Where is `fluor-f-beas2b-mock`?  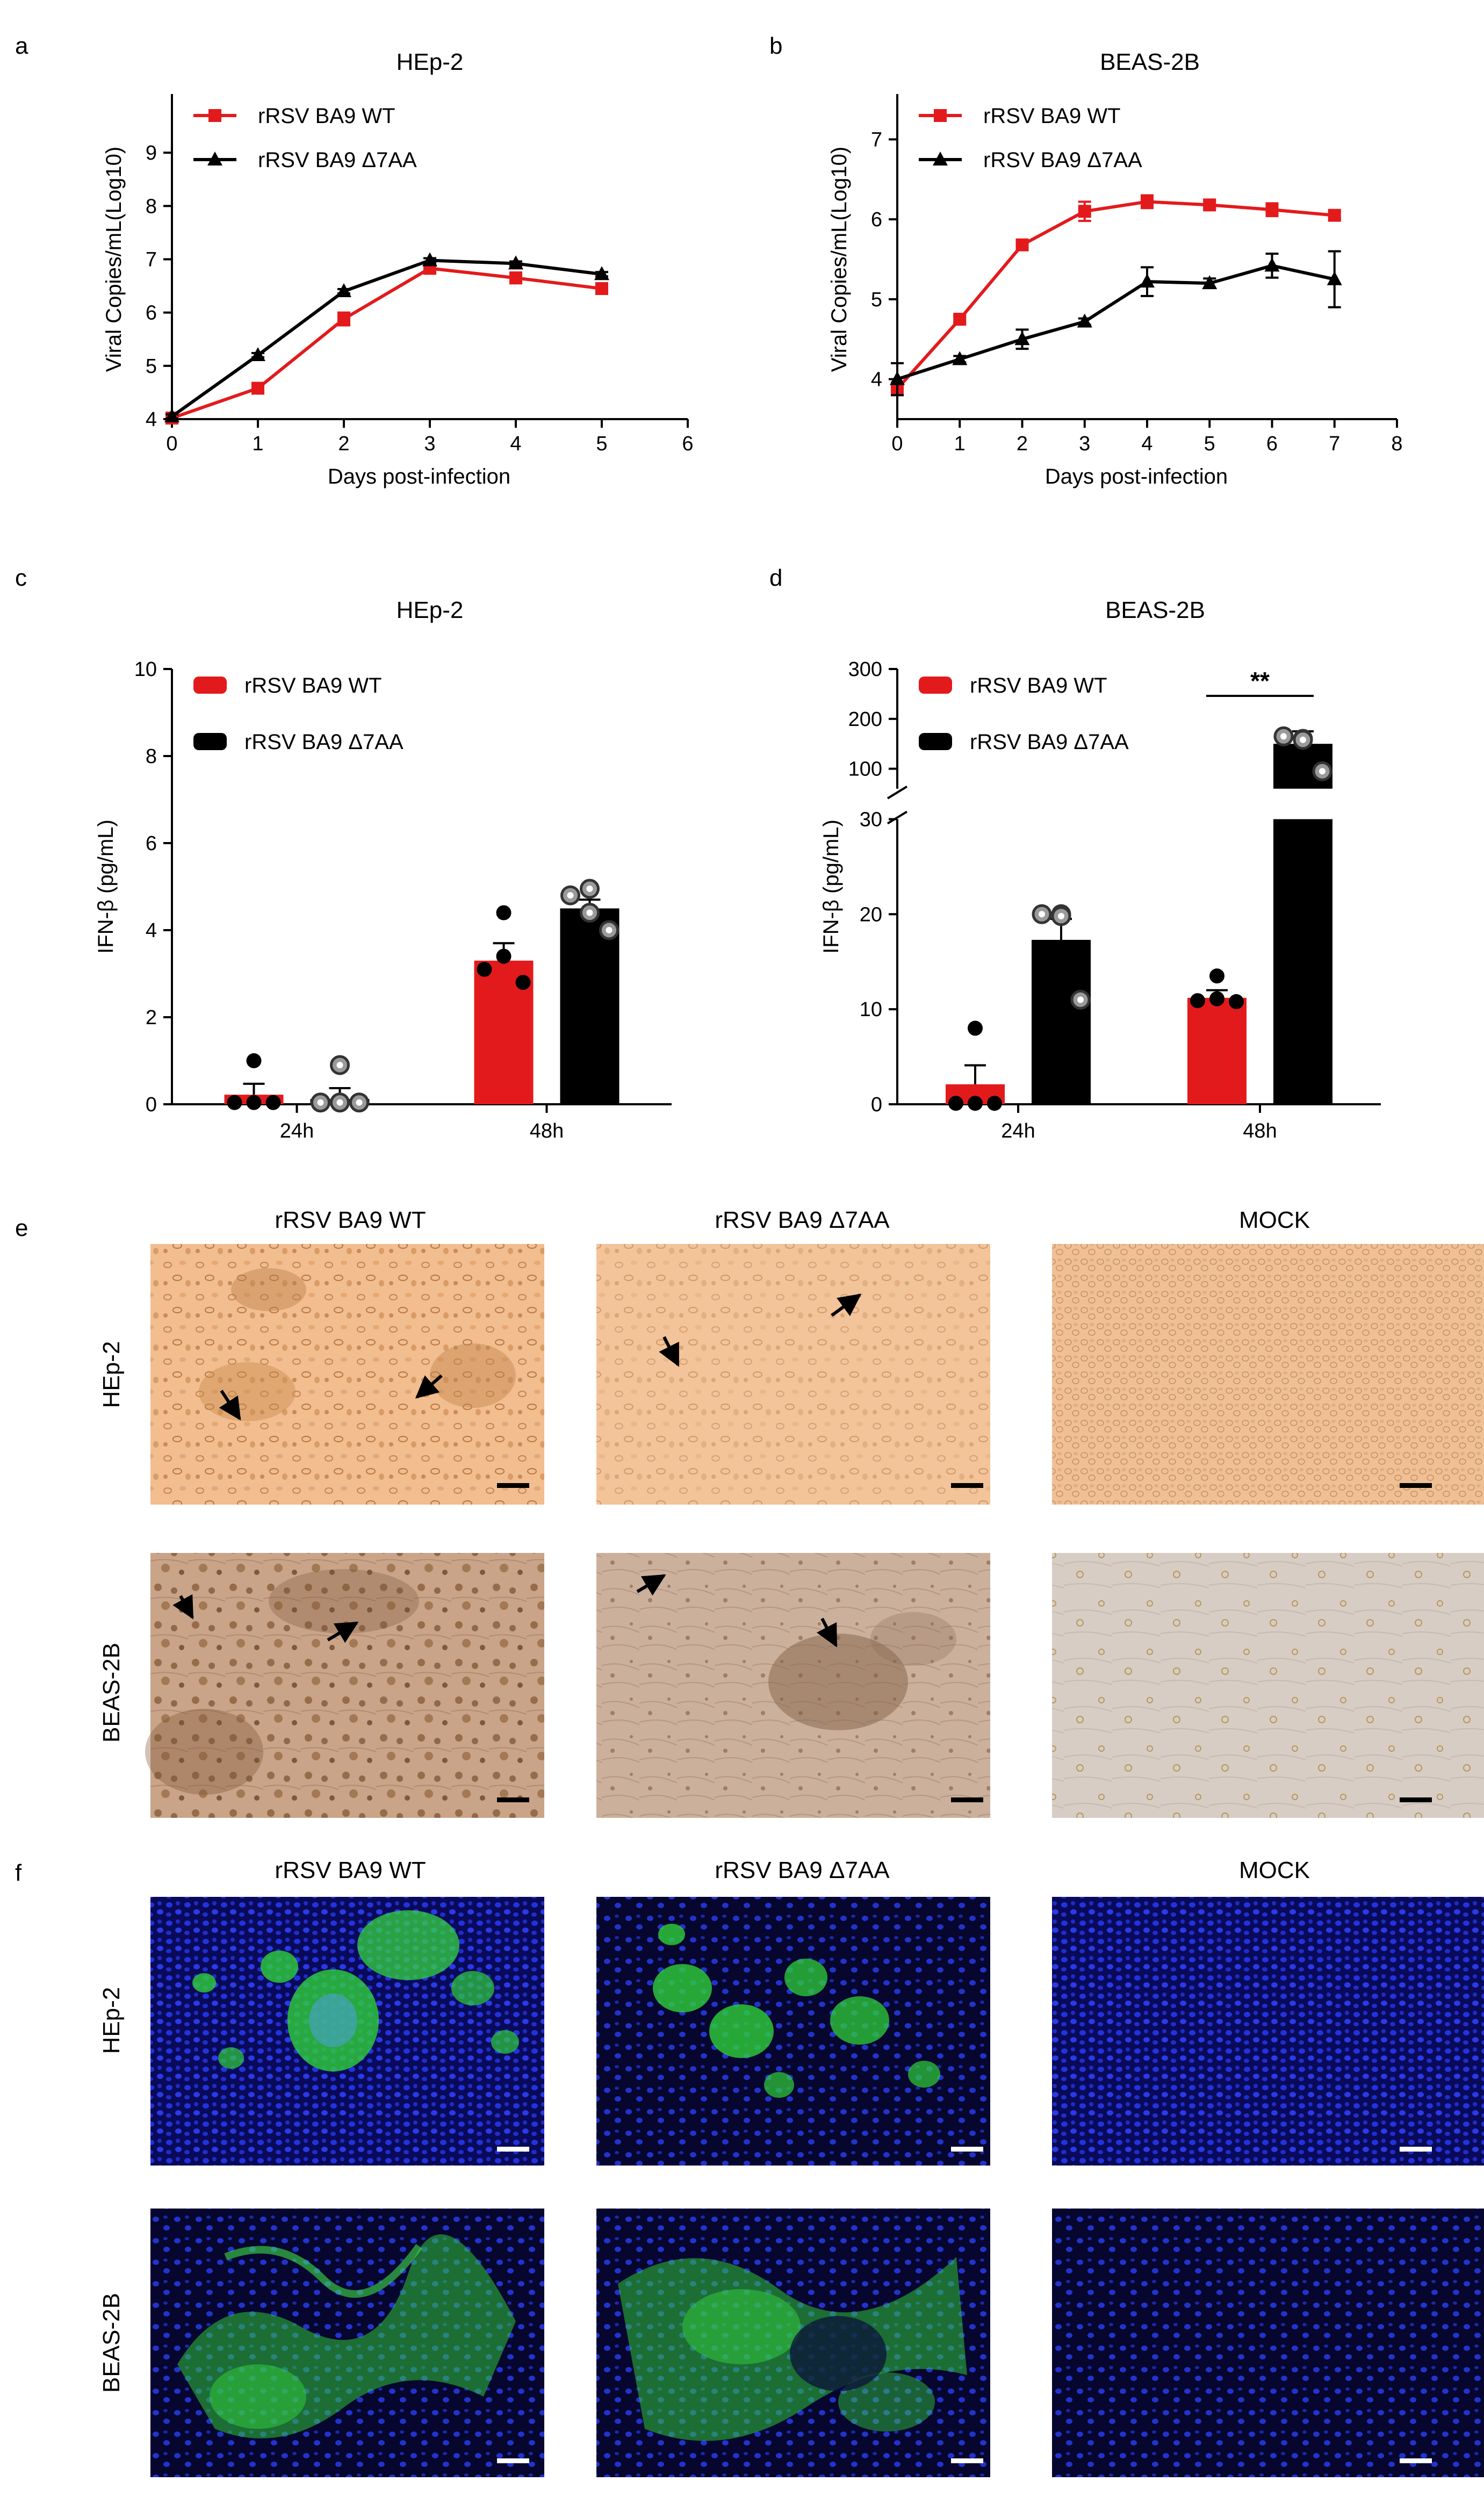 fluor-f-beas2b-mock is located at coordinates (1268, 2343).